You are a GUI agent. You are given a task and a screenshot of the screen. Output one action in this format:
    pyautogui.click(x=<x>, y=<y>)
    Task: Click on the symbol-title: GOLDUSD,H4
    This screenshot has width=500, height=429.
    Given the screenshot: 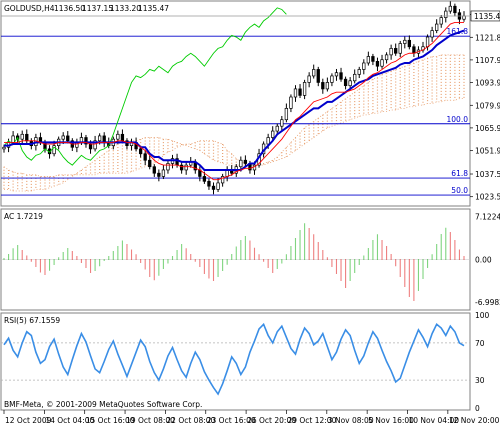 What is the action you would take?
    pyautogui.click(x=29, y=8)
    